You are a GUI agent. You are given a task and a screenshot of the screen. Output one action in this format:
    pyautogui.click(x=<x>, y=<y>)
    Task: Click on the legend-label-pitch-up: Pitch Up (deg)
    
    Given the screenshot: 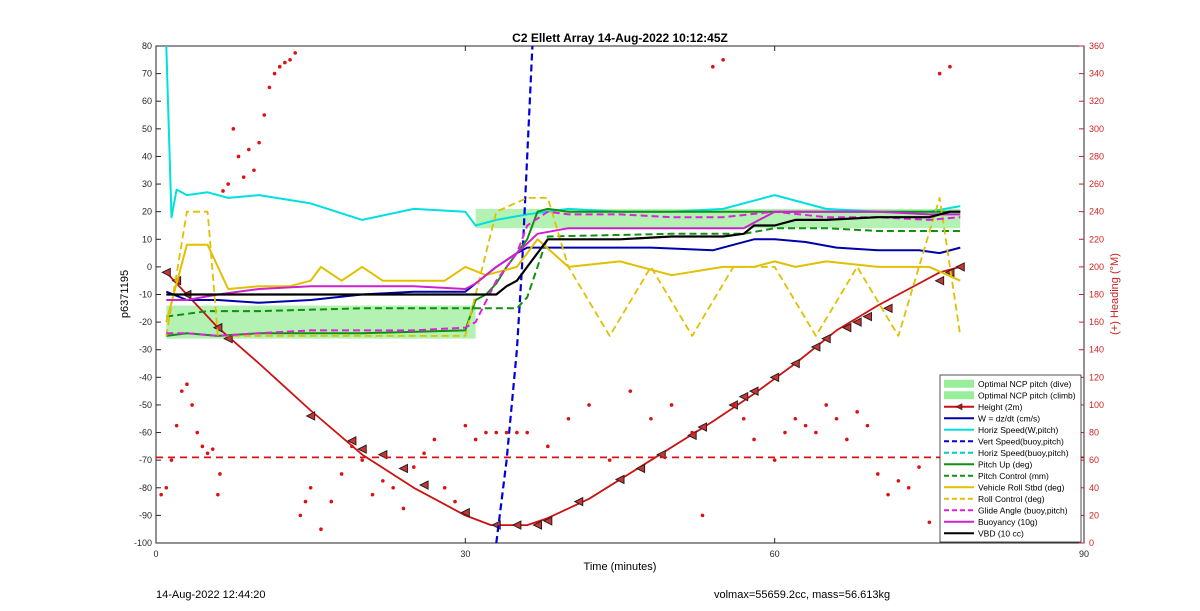 What is the action you would take?
    pyautogui.click(x=1005, y=464)
    